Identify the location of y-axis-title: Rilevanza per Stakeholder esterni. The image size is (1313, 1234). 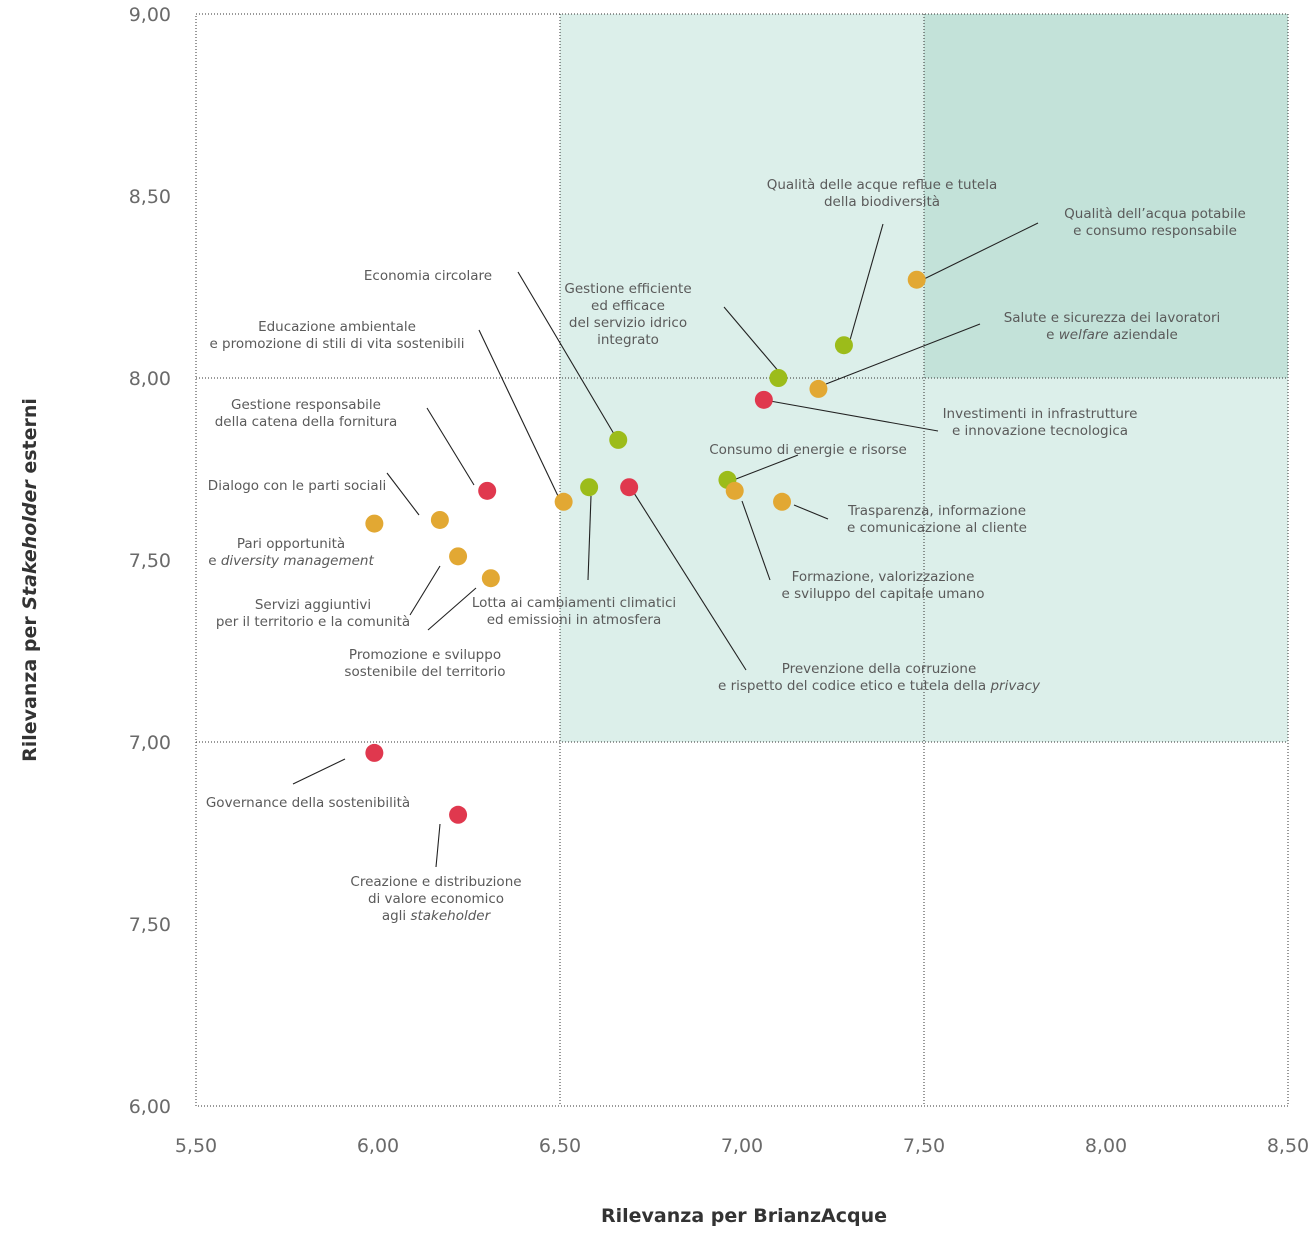
(30, 580).